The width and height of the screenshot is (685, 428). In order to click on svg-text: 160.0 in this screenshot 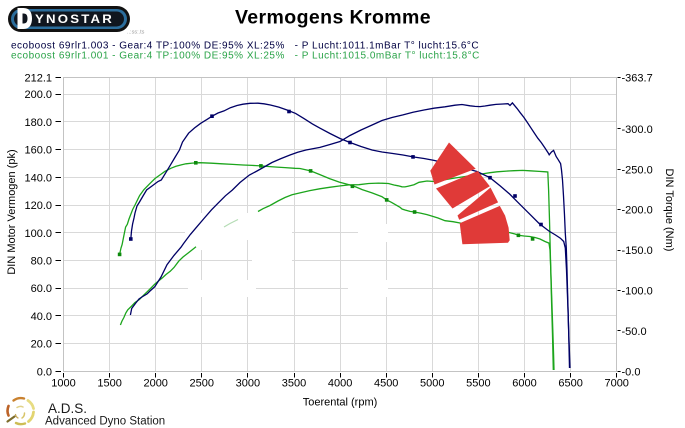, I will do `click(38, 151)`.